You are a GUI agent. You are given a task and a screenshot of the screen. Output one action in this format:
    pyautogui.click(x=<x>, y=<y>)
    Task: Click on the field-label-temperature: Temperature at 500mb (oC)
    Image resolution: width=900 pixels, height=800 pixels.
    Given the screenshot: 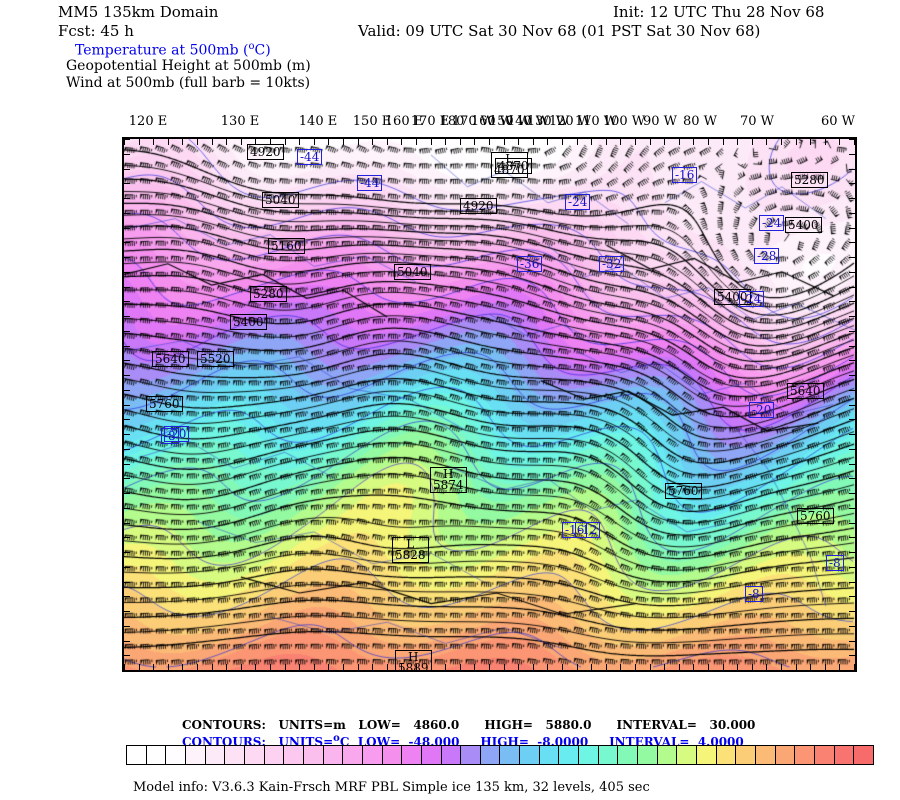 What is the action you would take?
    pyautogui.click(x=173, y=50)
    